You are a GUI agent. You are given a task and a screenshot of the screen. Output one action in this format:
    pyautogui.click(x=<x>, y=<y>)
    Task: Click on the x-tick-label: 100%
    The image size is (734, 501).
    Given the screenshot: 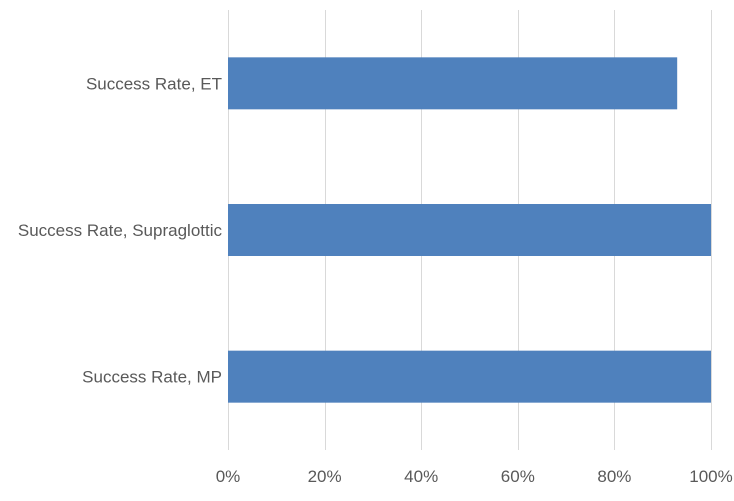 What is the action you would take?
    pyautogui.click(x=710, y=476)
    